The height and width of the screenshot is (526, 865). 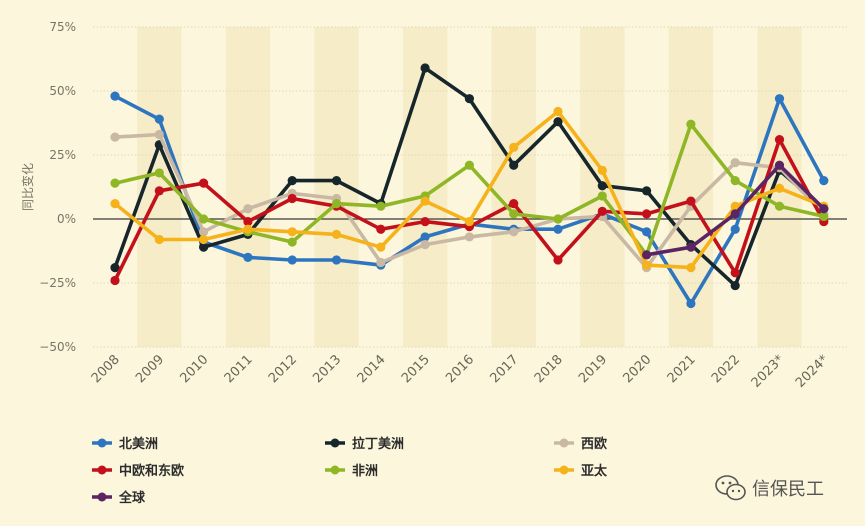 I want to click on watermark-text: 信保民工, so click(x=788, y=489).